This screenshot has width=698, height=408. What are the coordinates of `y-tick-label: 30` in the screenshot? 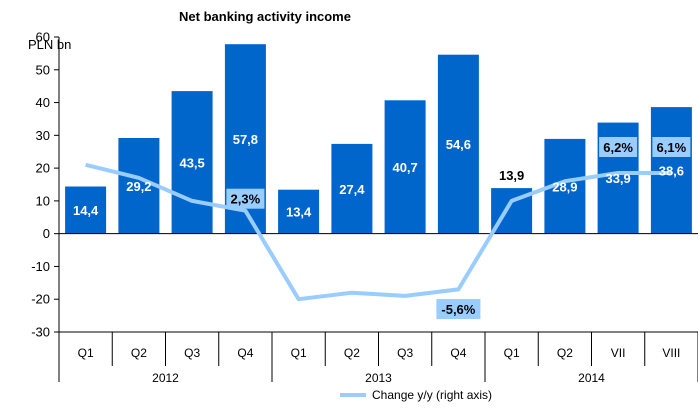 It's located at (43, 135).